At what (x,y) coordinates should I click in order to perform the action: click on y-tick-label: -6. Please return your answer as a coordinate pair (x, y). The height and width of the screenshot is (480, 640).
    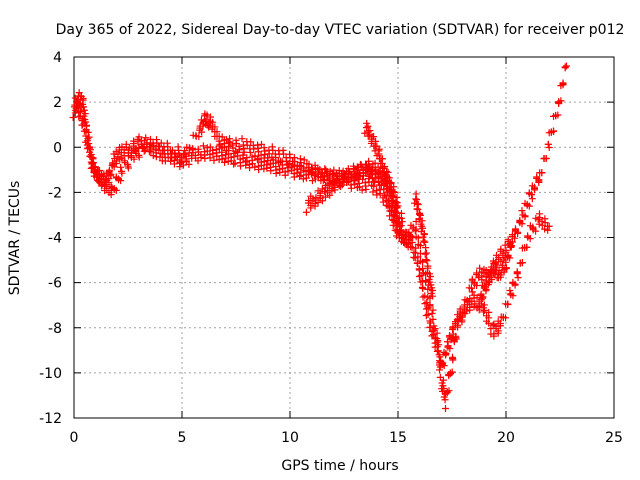
    Looking at the image, I should click on (55, 284).